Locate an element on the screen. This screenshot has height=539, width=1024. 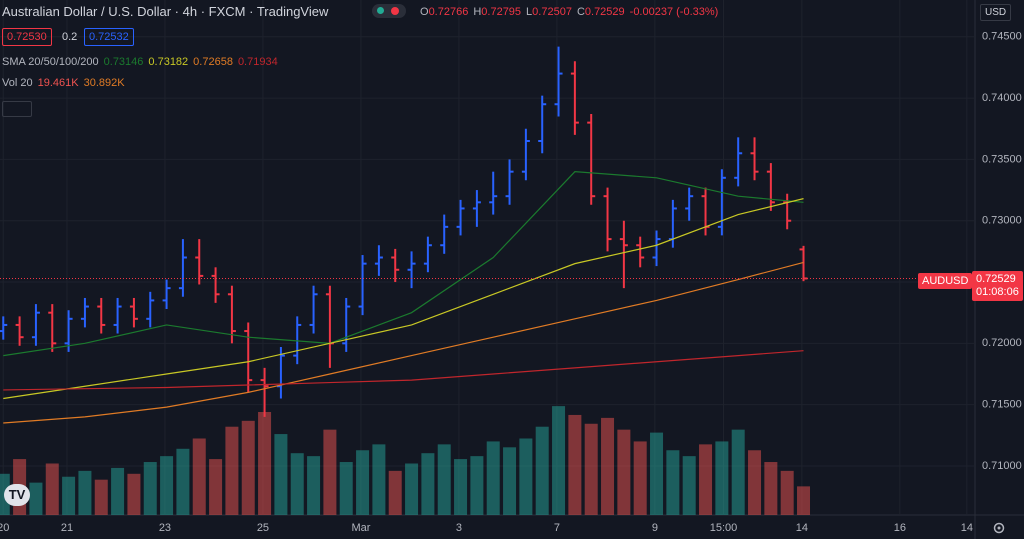
bid-price: 0.72530 is located at coordinates (27, 37).